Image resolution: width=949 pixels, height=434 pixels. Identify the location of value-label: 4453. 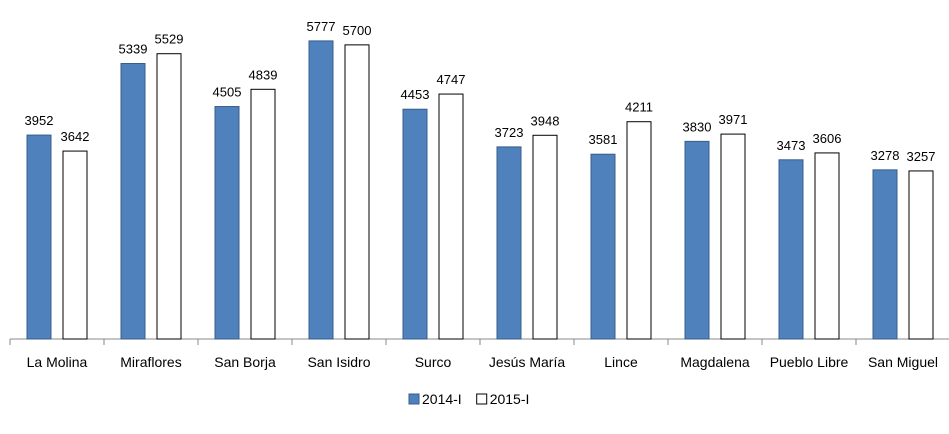
(415, 94).